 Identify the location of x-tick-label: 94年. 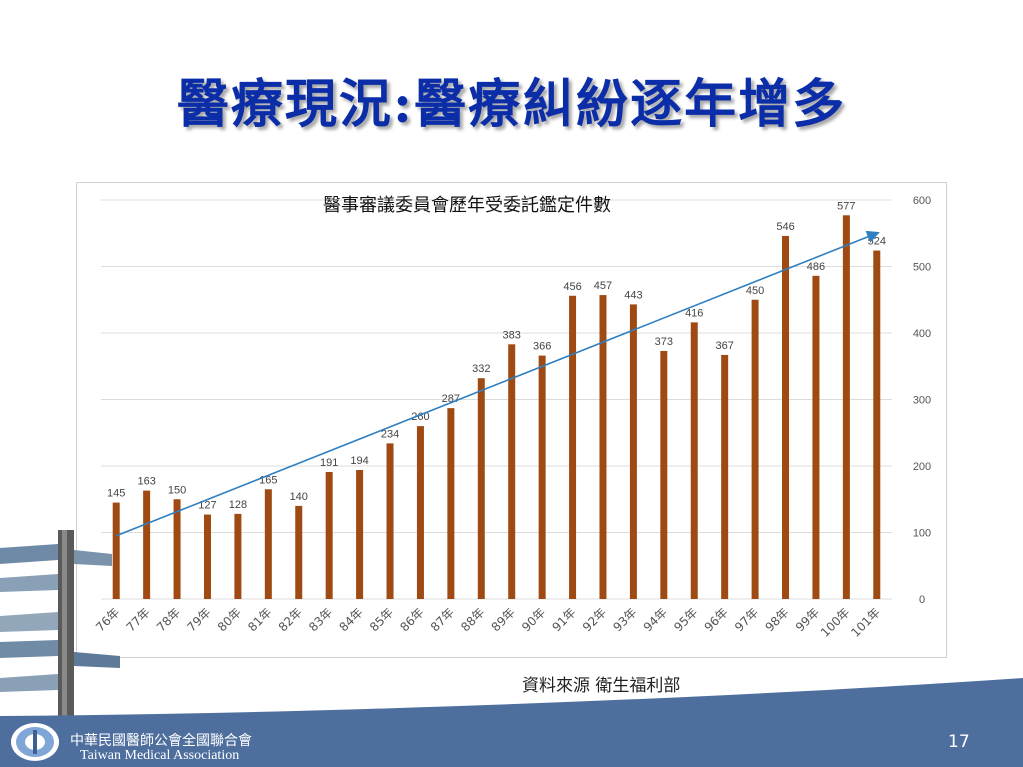
(655, 619).